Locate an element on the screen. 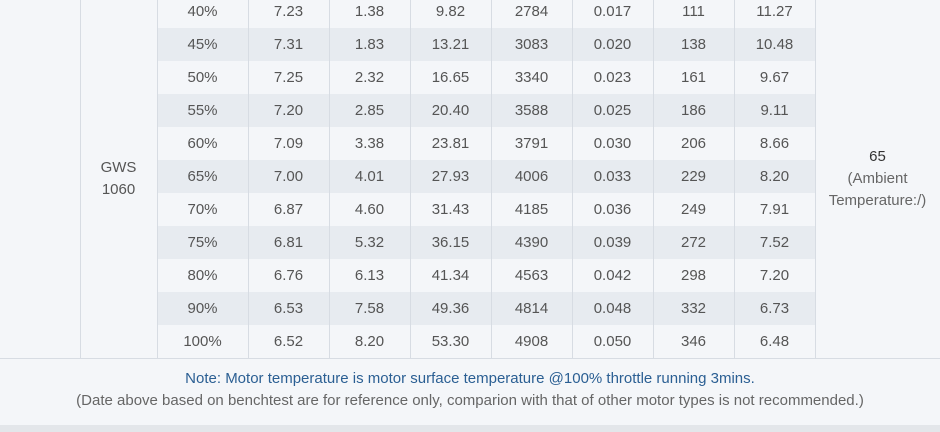 The width and height of the screenshot is (940, 432). temperature-cell: 65 (Ambient Temperature:/) is located at coordinates (877, 179).